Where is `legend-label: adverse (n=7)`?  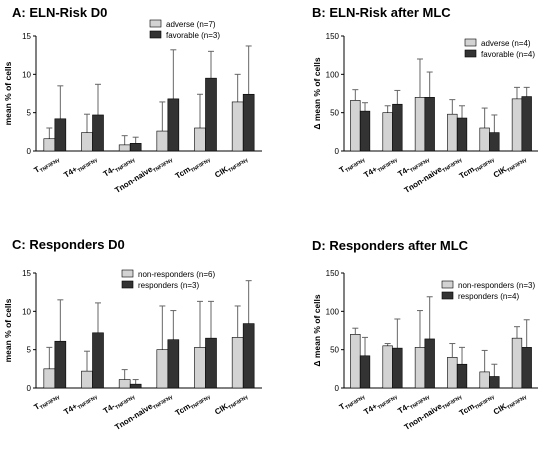
legend-label: adverse (n=7) is located at coordinates (191, 24).